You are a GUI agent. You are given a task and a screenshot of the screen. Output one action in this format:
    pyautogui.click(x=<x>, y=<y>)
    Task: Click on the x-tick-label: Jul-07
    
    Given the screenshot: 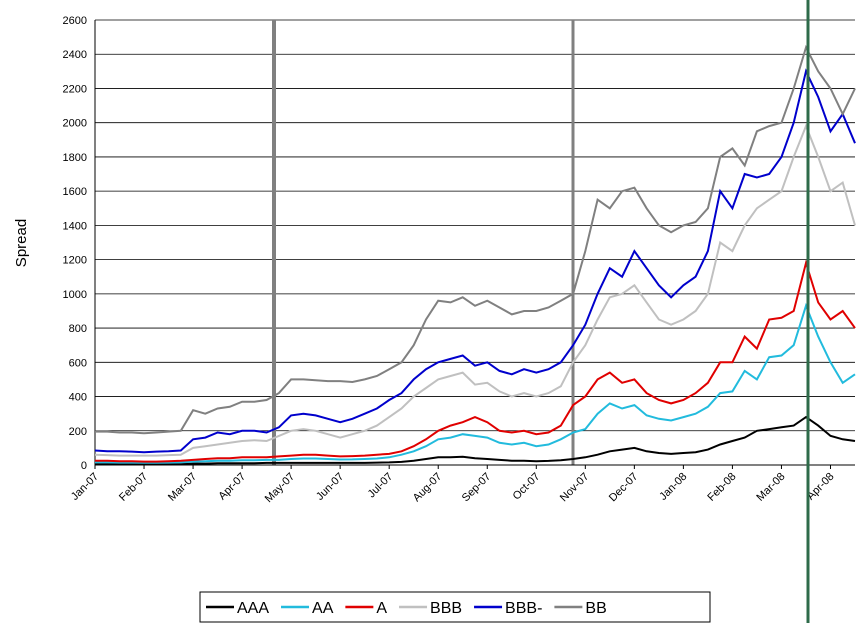 What is the action you would take?
    pyautogui.click(x=381, y=486)
    